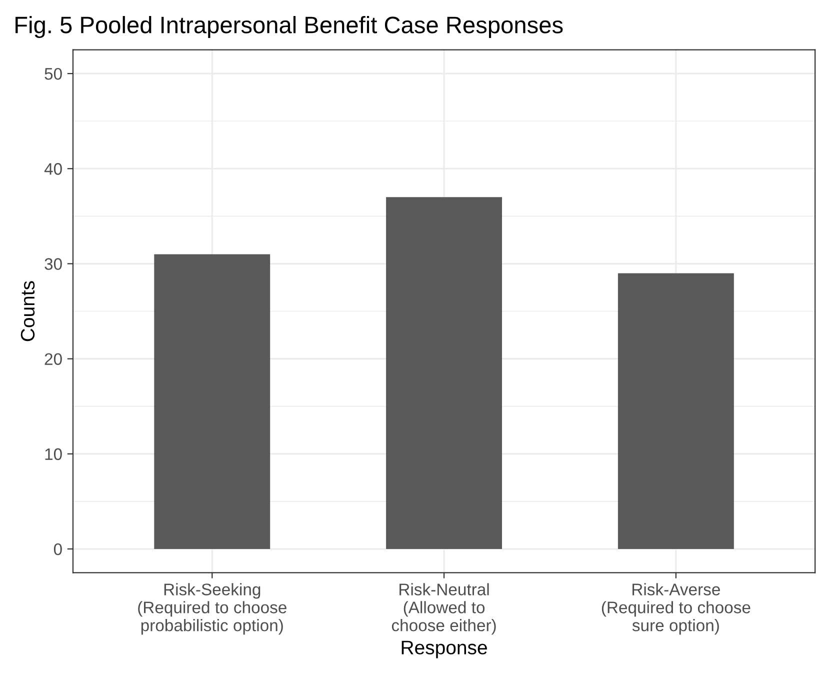  What do you see at coordinates (289, 27) in the screenshot?
I see `chart-title: Fig. 5 Pooled Intrapersonal Benefit Case Responses` at bounding box center [289, 27].